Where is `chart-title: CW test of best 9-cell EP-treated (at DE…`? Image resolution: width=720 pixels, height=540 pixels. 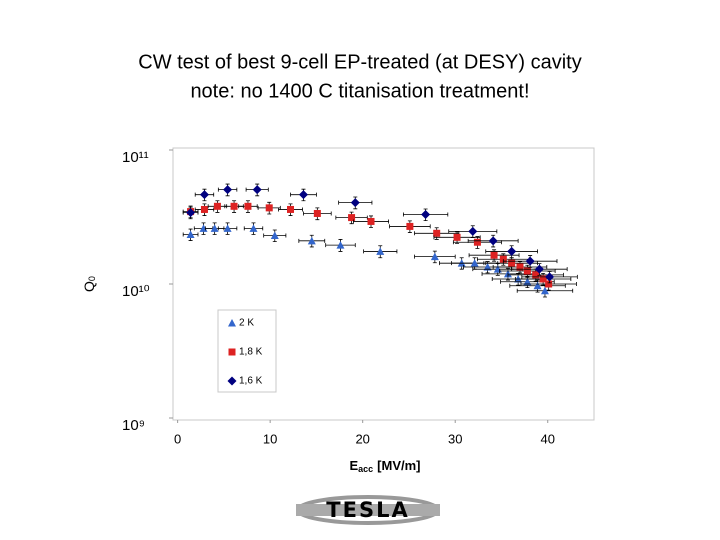 chart-title: CW test of best 9-cell EP-treated (at DE… is located at coordinates (359, 62).